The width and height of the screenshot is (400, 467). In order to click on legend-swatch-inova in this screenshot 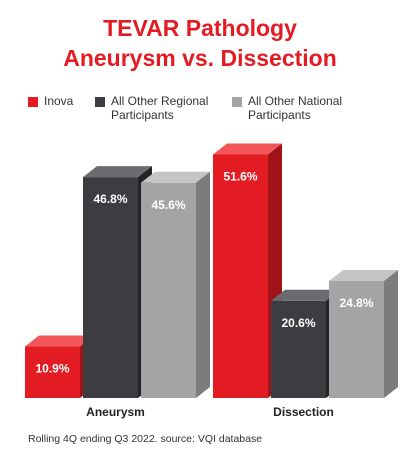, I will do `click(33, 102)`.